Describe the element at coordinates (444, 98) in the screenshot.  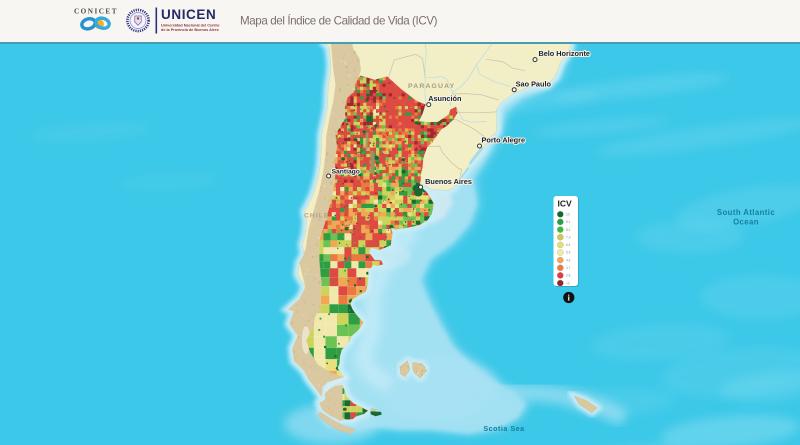
I see `svg-text: Asunción` at that location.